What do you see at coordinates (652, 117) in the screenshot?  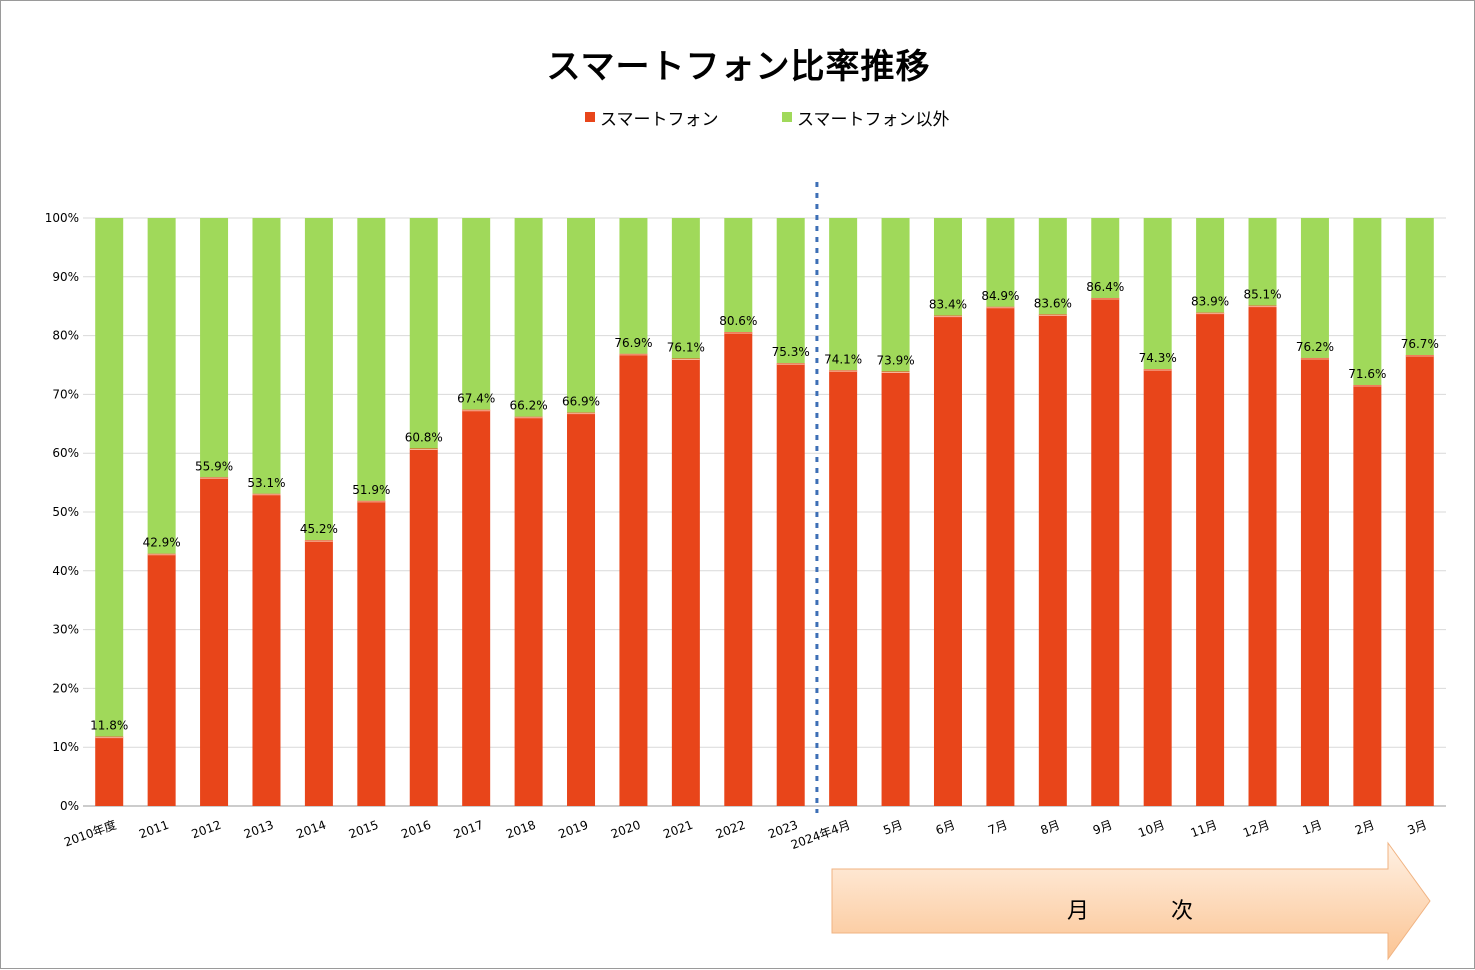 I see `legend-item-smartphone: スマートフォン` at bounding box center [652, 117].